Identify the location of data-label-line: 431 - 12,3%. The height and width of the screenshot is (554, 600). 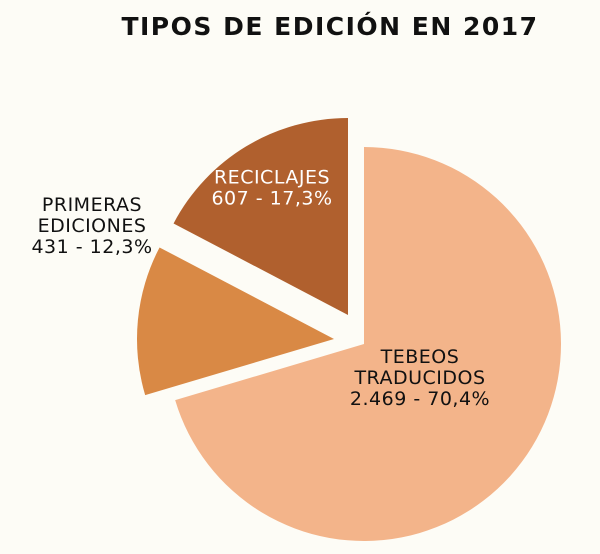
(91, 247).